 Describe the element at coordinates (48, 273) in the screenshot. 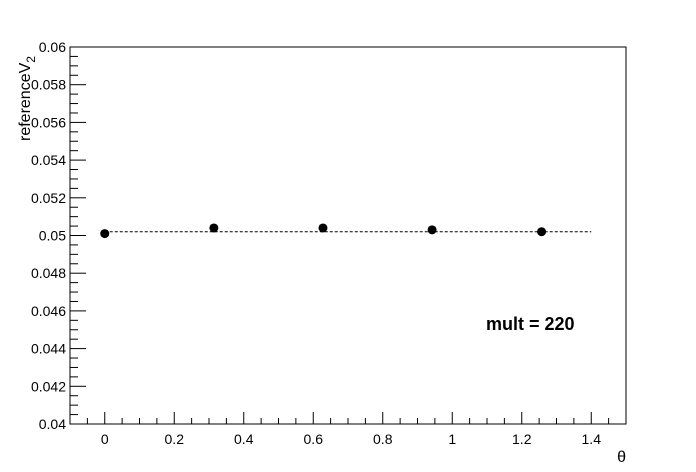

I see `y-tick-label: 0.048` at that location.